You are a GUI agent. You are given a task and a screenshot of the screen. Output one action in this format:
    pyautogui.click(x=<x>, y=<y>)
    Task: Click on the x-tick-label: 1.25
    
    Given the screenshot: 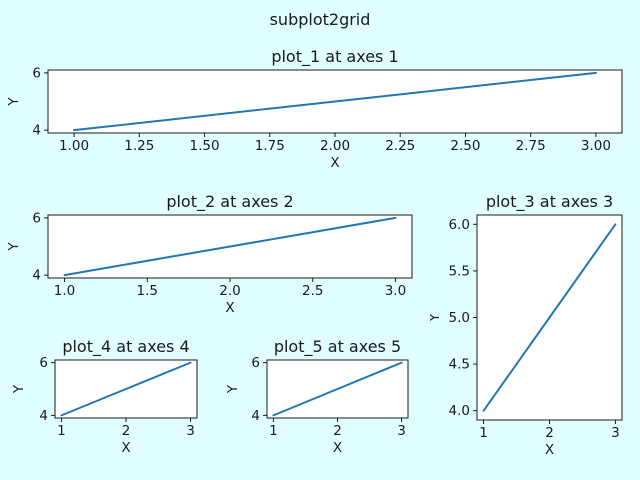 What is the action you would take?
    pyautogui.click(x=139, y=146)
    